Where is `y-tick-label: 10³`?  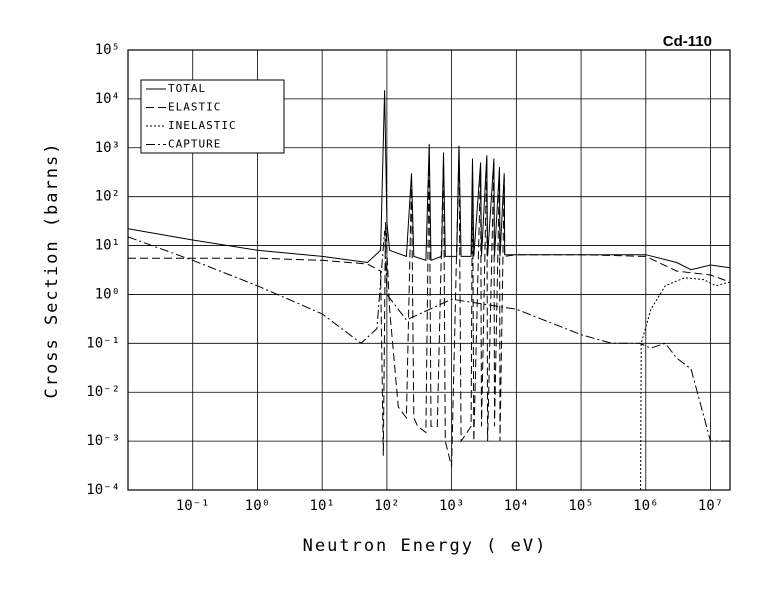 y-tick-label: 10³ is located at coordinates (107, 148).